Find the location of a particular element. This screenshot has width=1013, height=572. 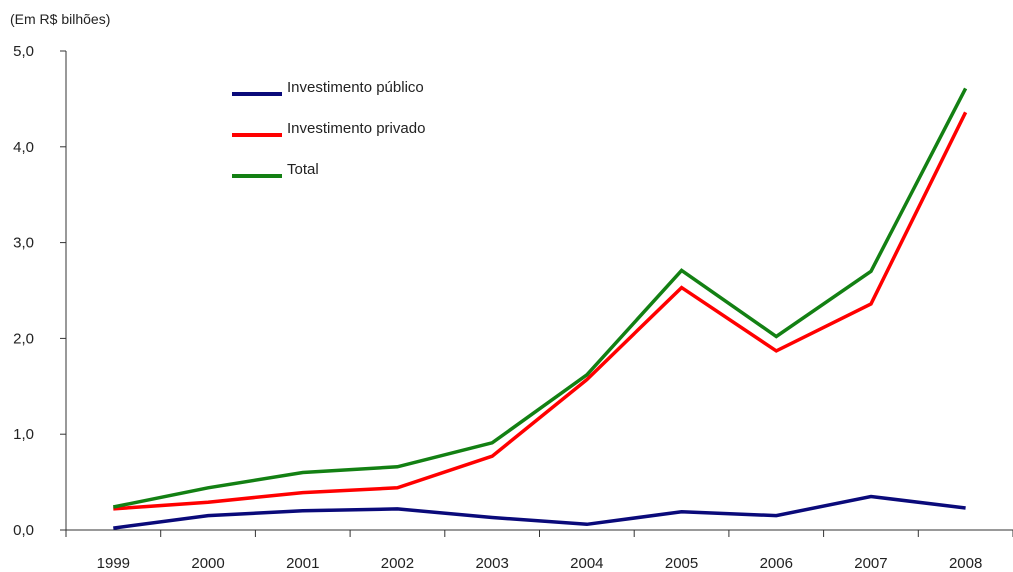

legend-label: Investimento público is located at coordinates (355, 87).